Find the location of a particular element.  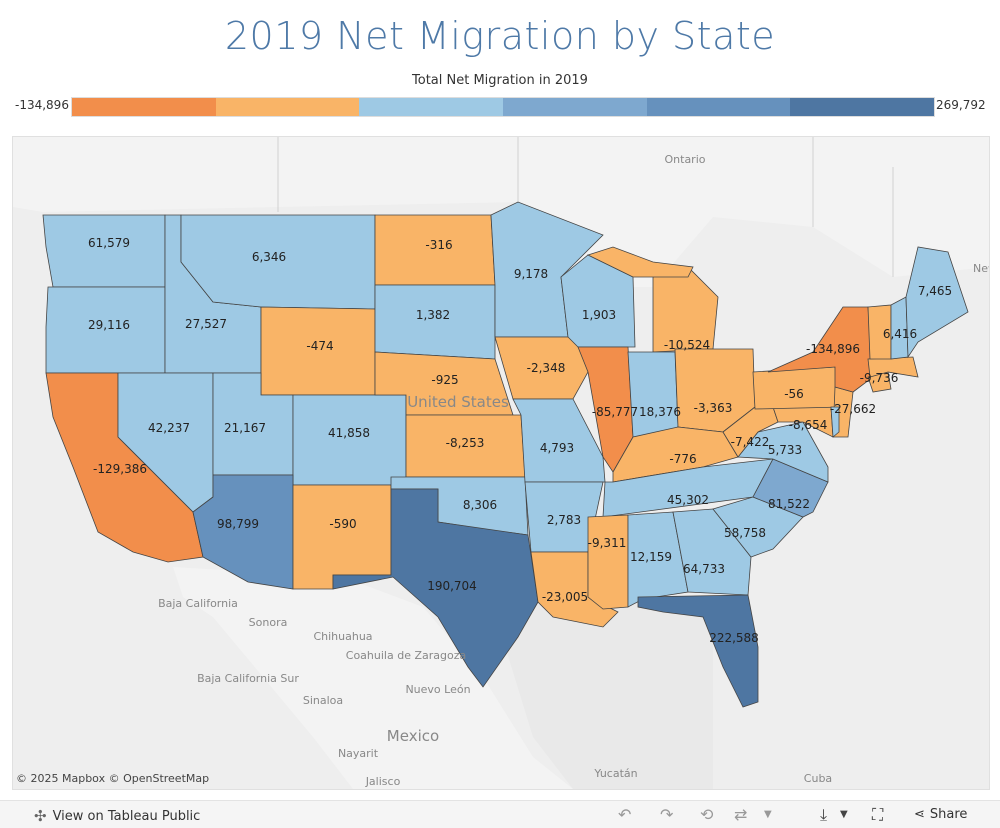

state-value-label-ut: 21,167 is located at coordinates (245, 428).